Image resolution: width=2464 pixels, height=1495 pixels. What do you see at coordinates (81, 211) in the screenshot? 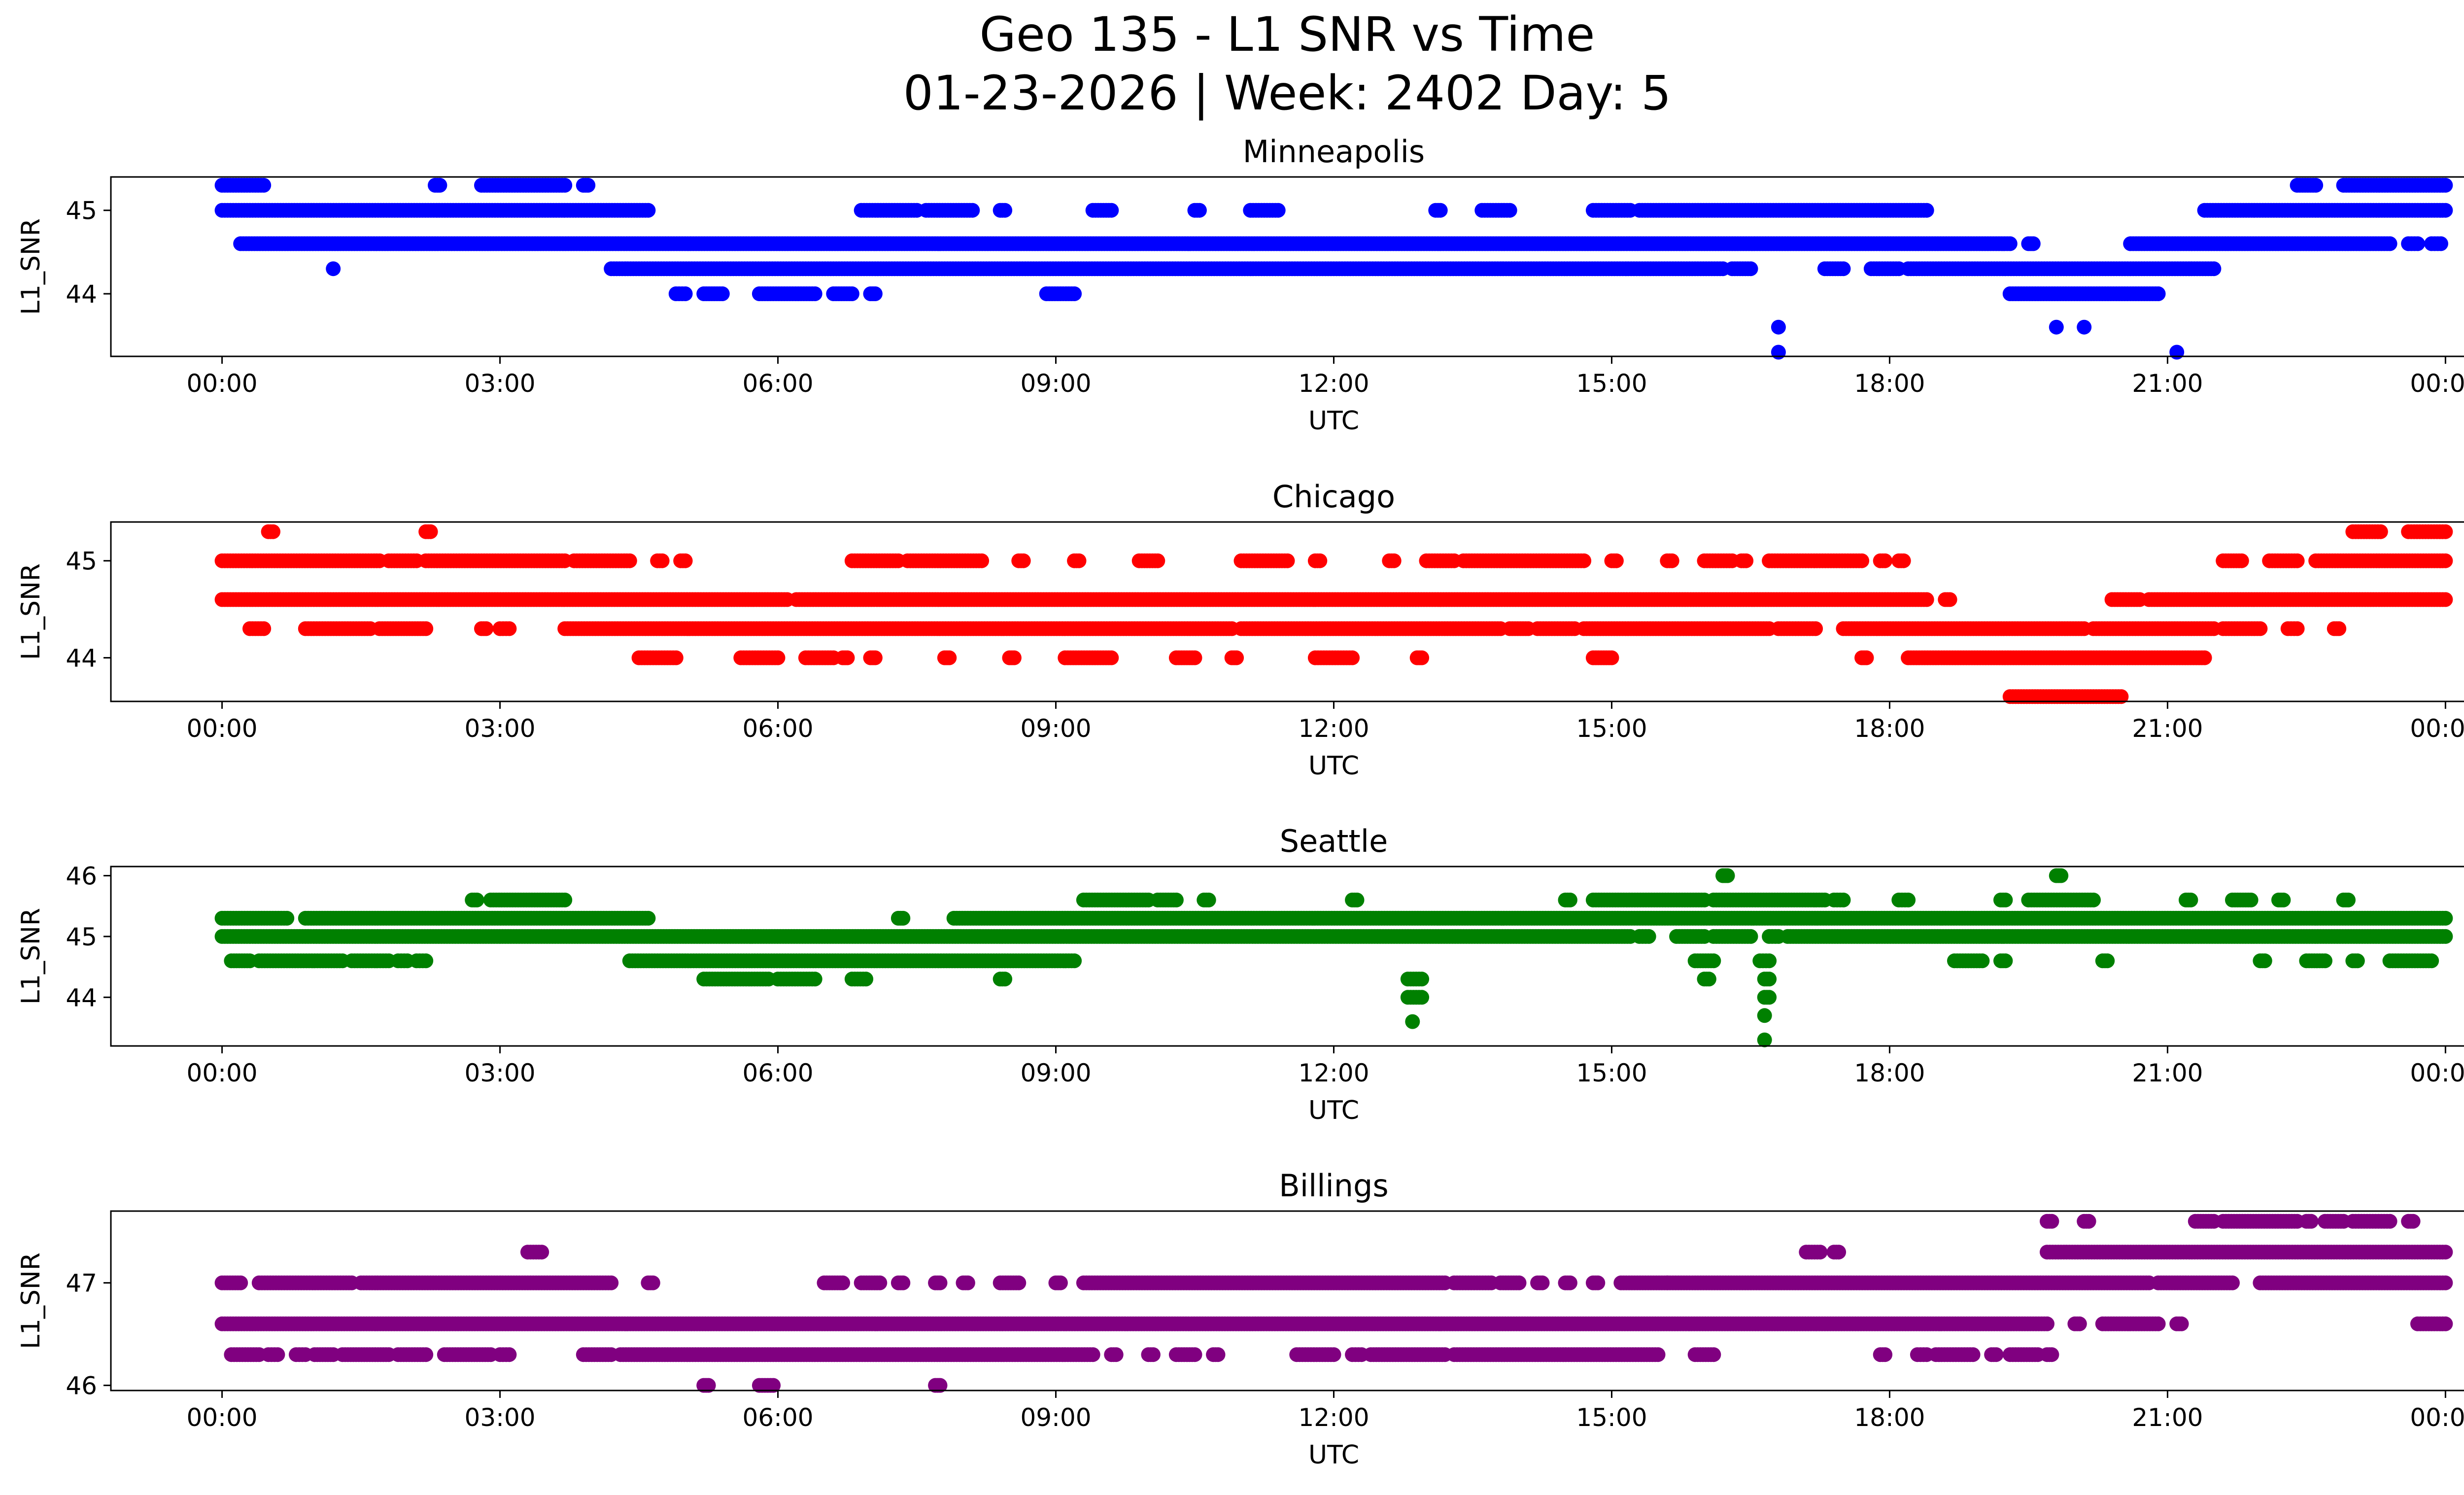
I see `y-tick-label: 45` at bounding box center [81, 211].